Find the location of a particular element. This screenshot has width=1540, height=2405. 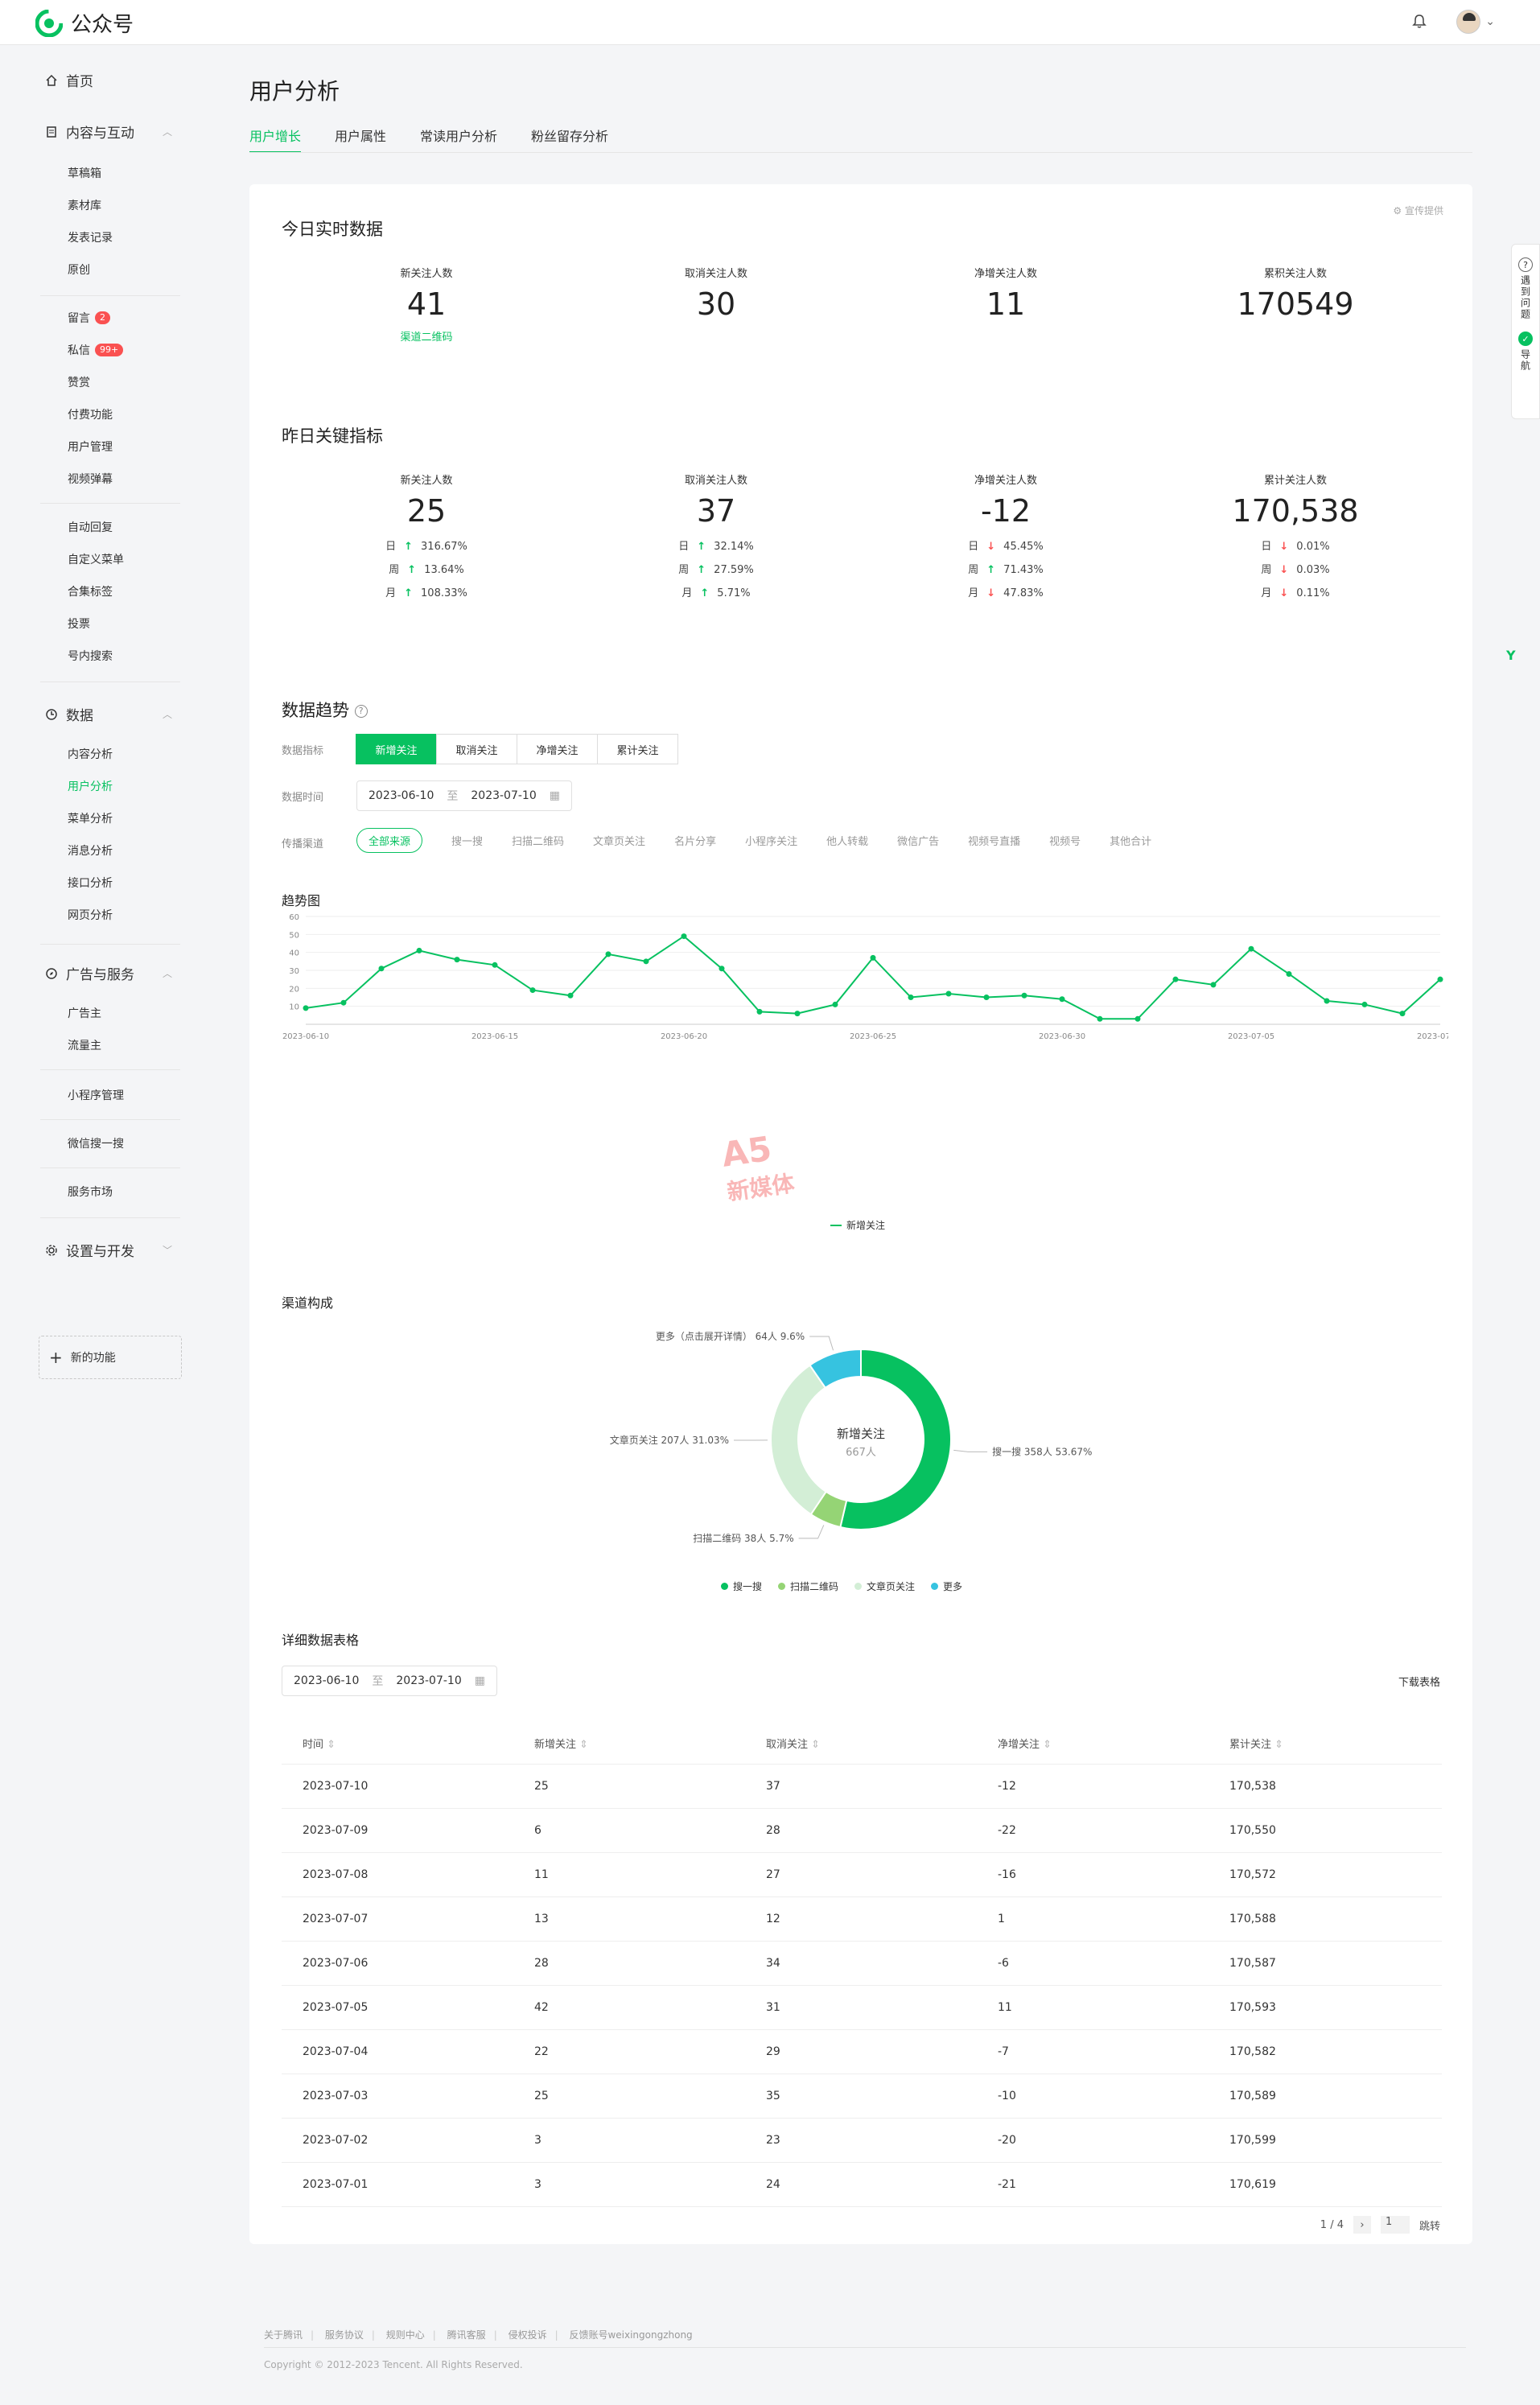

legend-label: 更多 is located at coordinates (953, 1586).